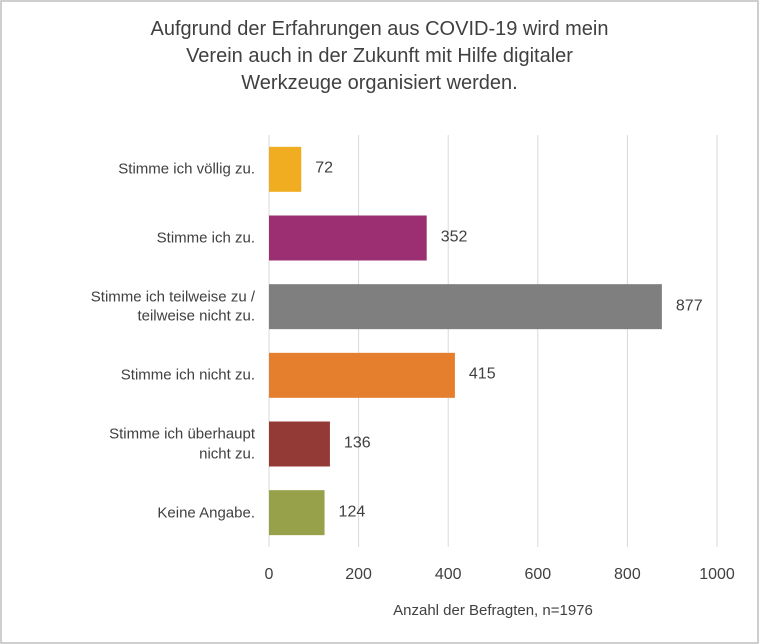  What do you see at coordinates (627, 574) in the screenshot?
I see `x-tick-label: 800` at bounding box center [627, 574].